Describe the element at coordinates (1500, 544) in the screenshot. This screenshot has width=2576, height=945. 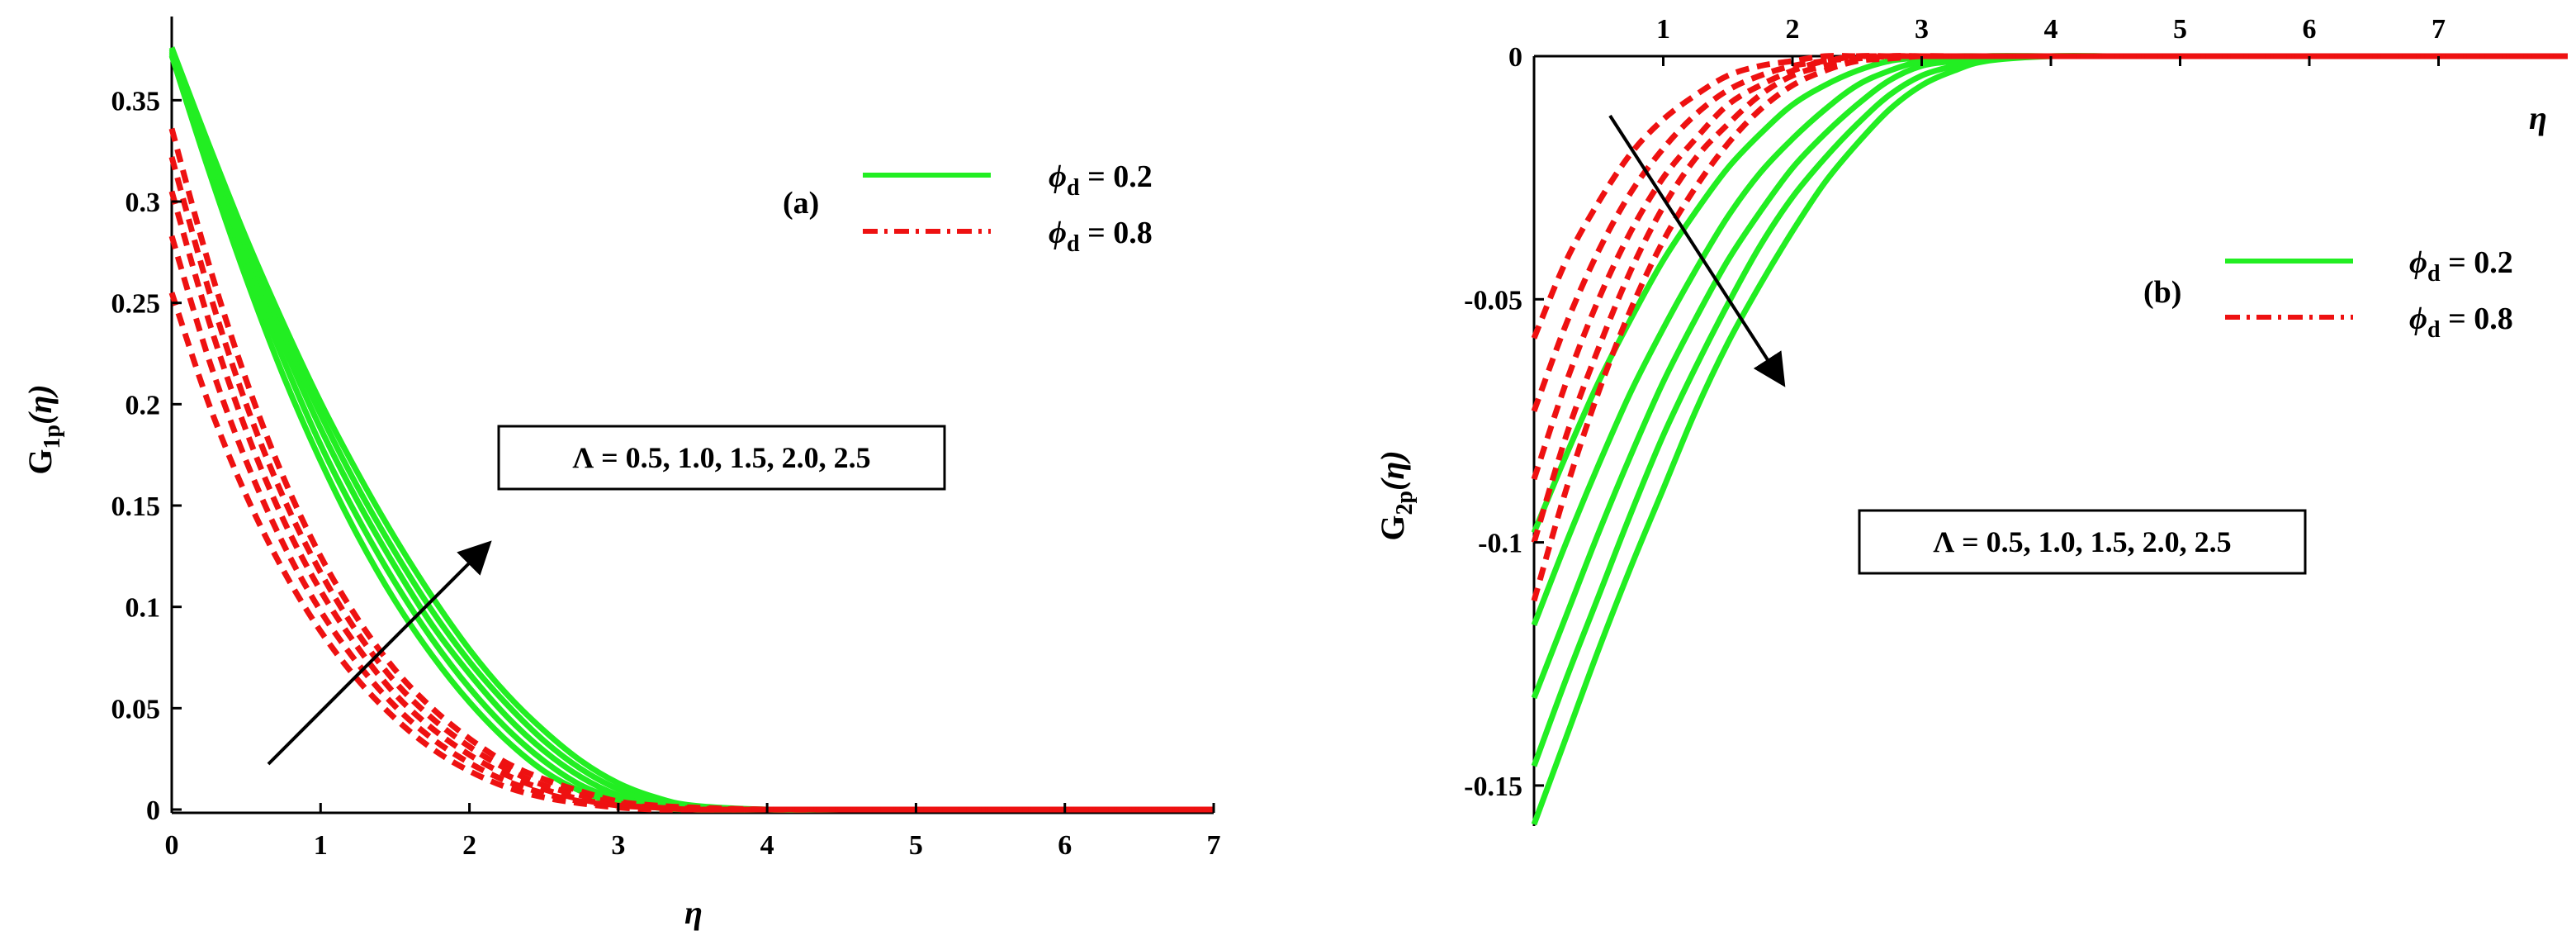
I see `b-y-tick-label: -0.1` at that location.